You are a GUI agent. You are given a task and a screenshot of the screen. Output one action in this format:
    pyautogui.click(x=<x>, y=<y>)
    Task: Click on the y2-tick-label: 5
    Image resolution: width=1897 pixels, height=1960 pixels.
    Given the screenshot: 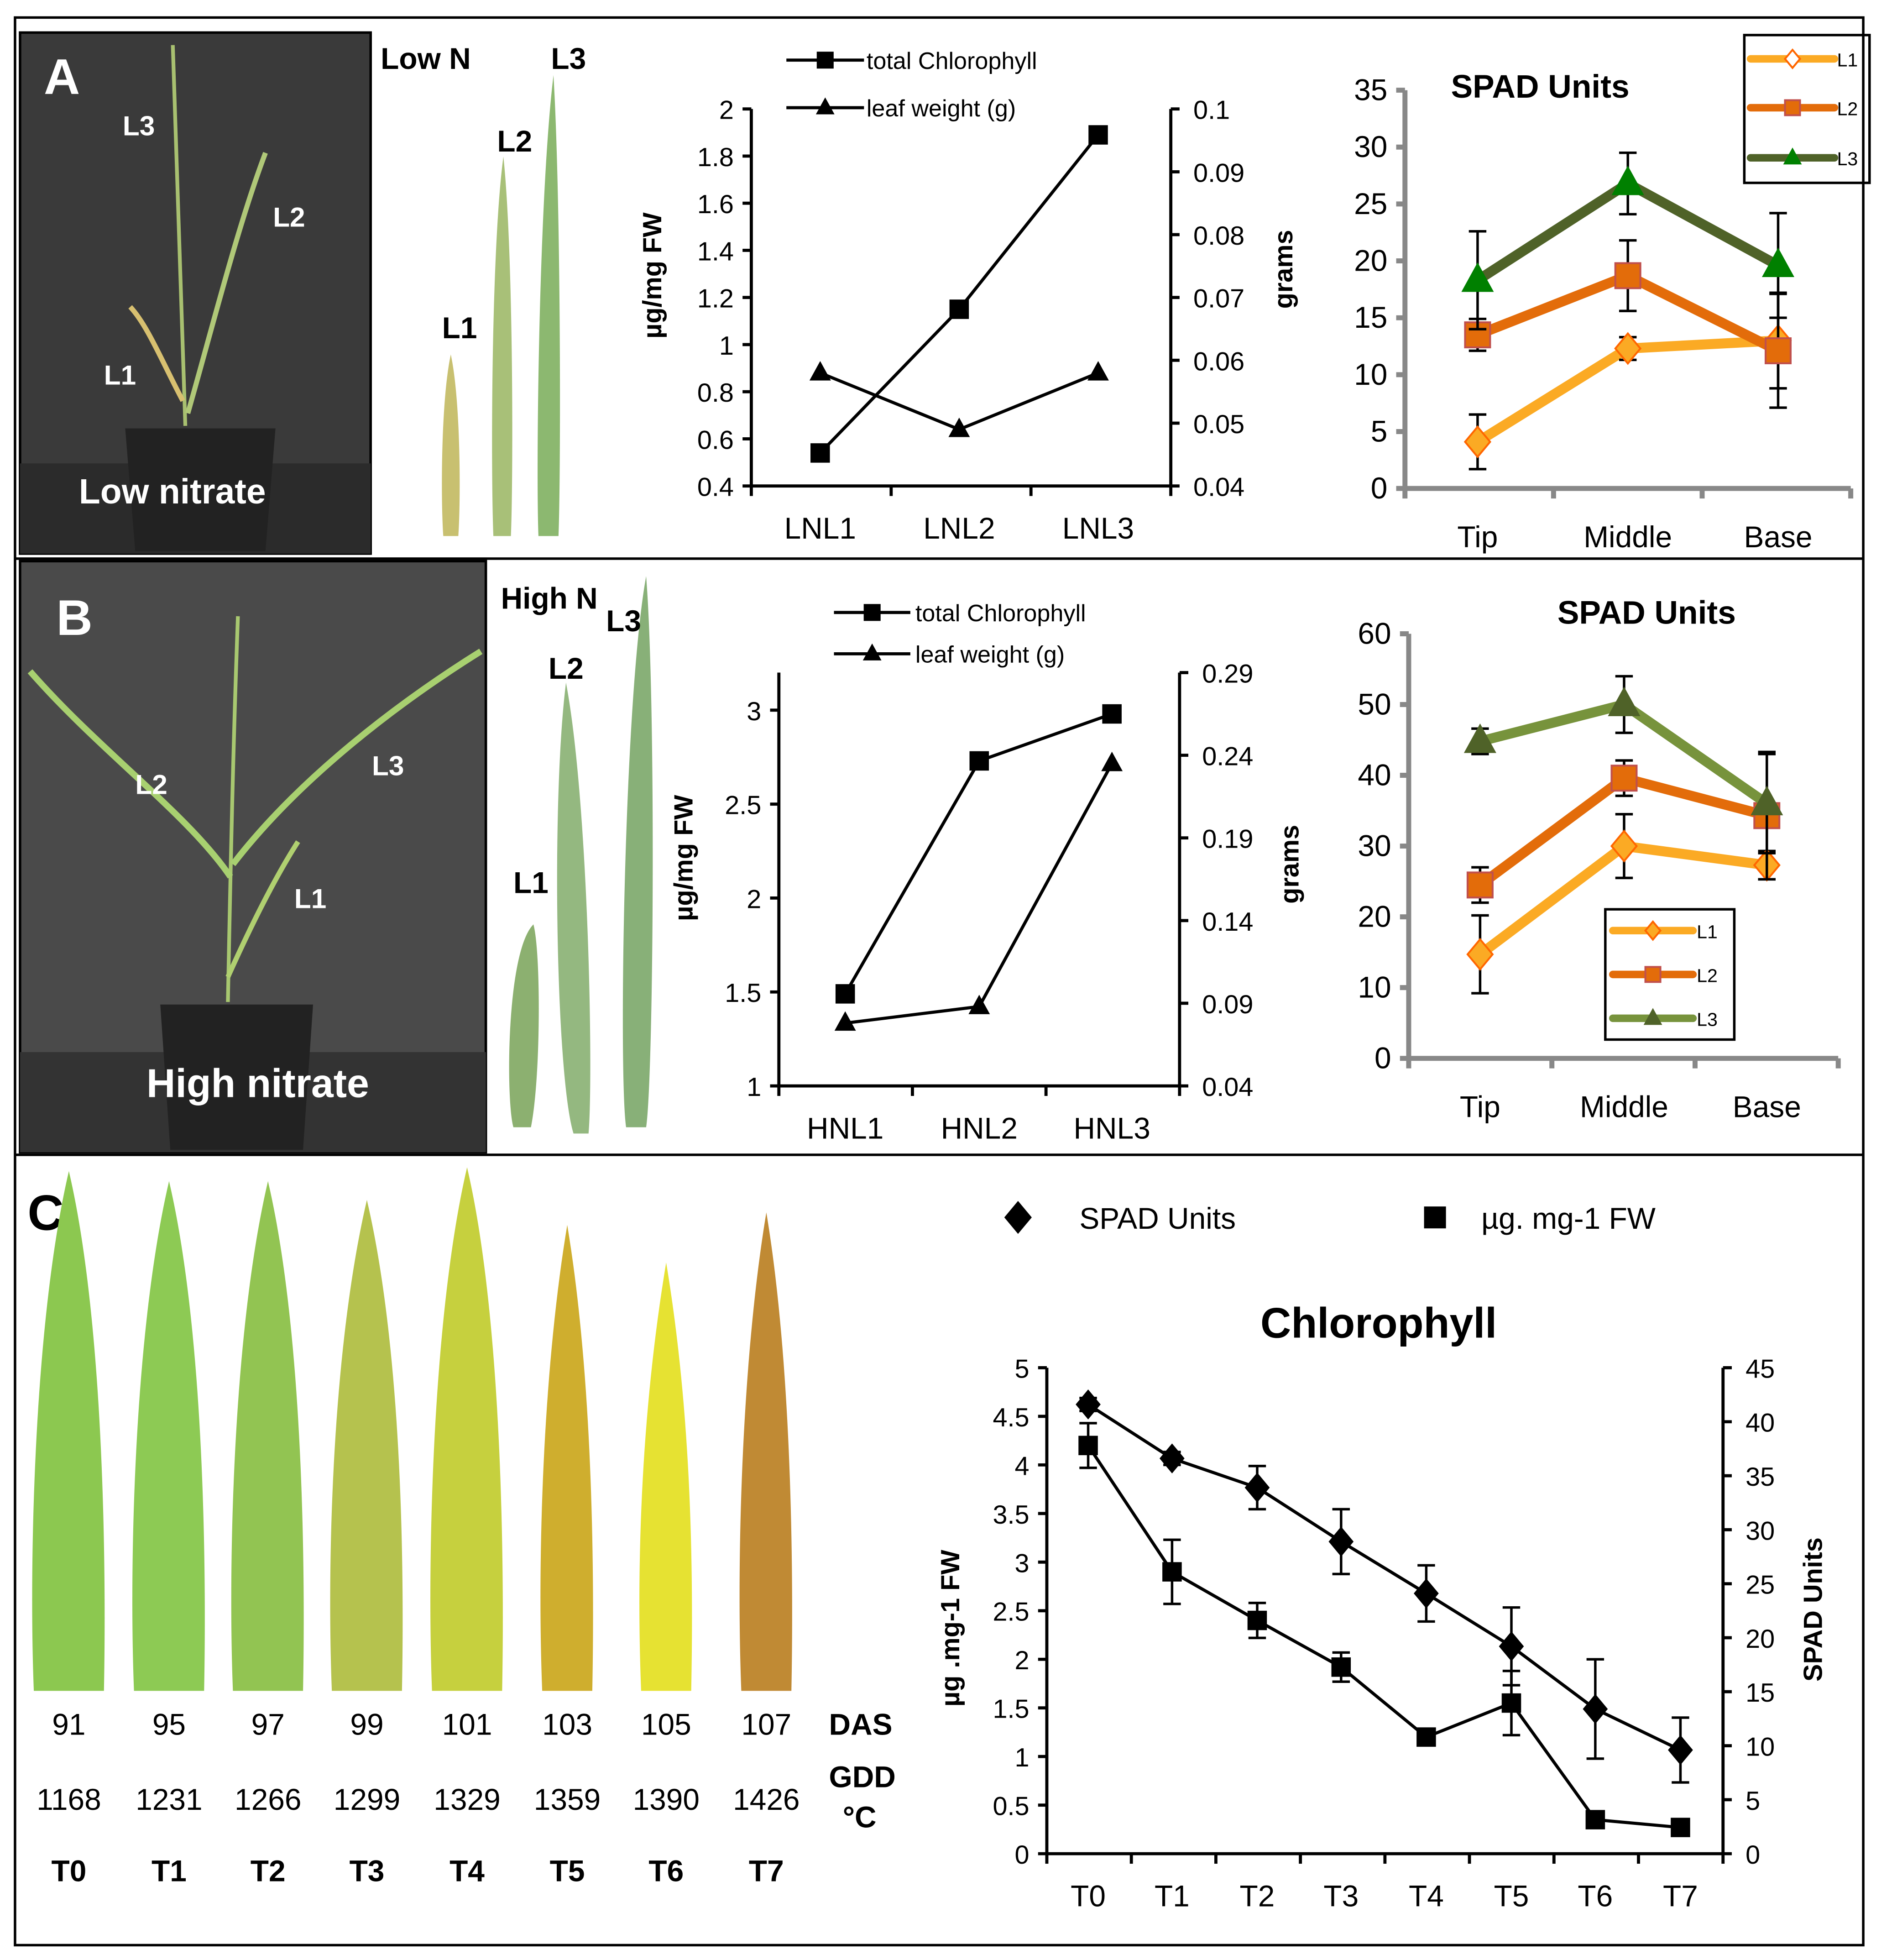 What is the action you would take?
    pyautogui.click(x=1752, y=1801)
    